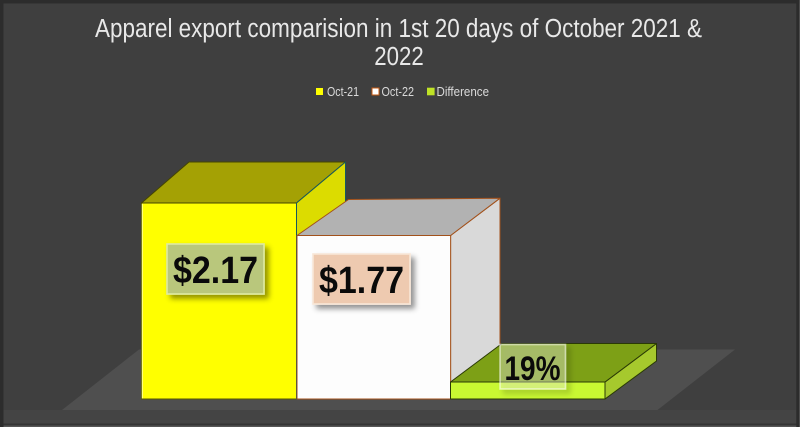 This screenshot has height=427, width=800. What do you see at coordinates (398, 92) in the screenshot?
I see `svg-text: Oct-22` at bounding box center [398, 92].